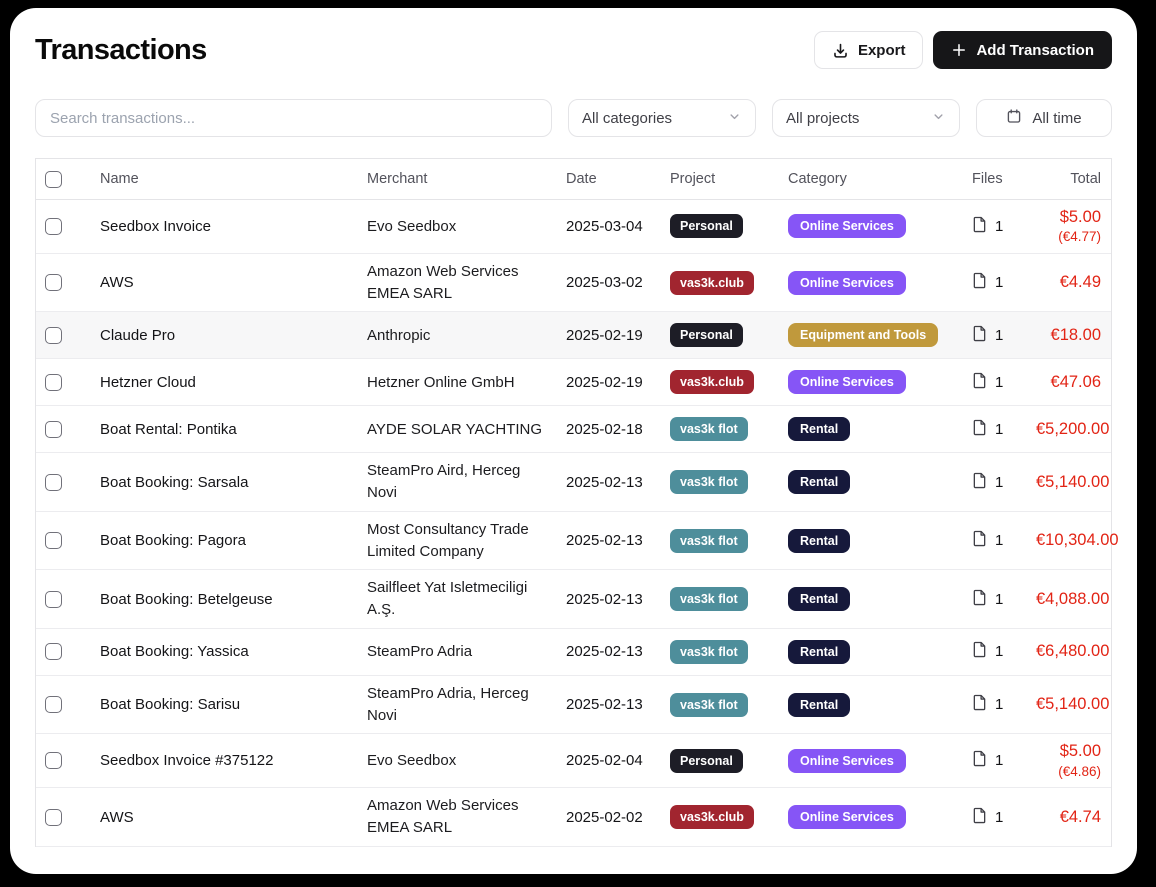 This screenshot has height=887, width=1156. I want to click on export-button-label: Export, so click(881, 50).